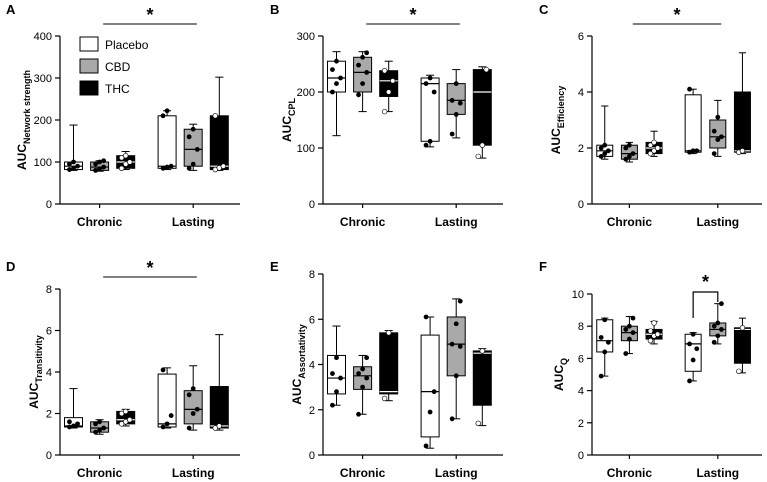 This screenshot has height=482, width=767. I want to click on significance-bracket: *, so click(705, 295).